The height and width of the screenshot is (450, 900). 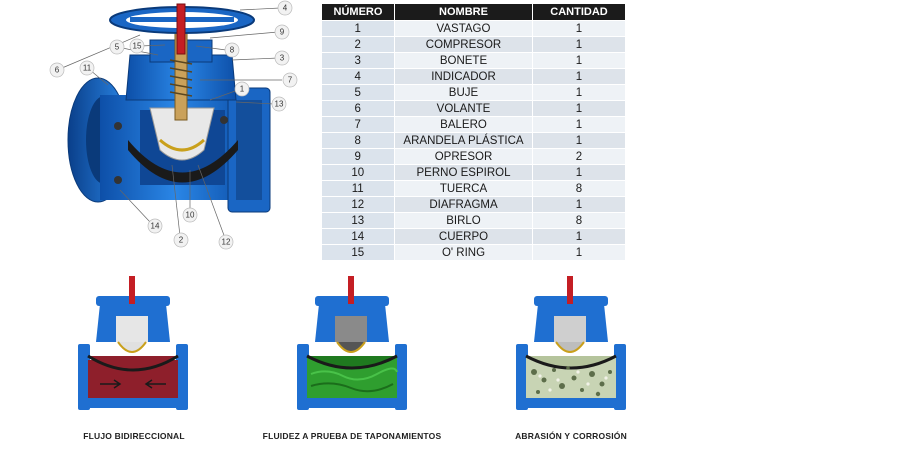 I want to click on cell-nombre: COMPRESOR, so click(x=463, y=44).